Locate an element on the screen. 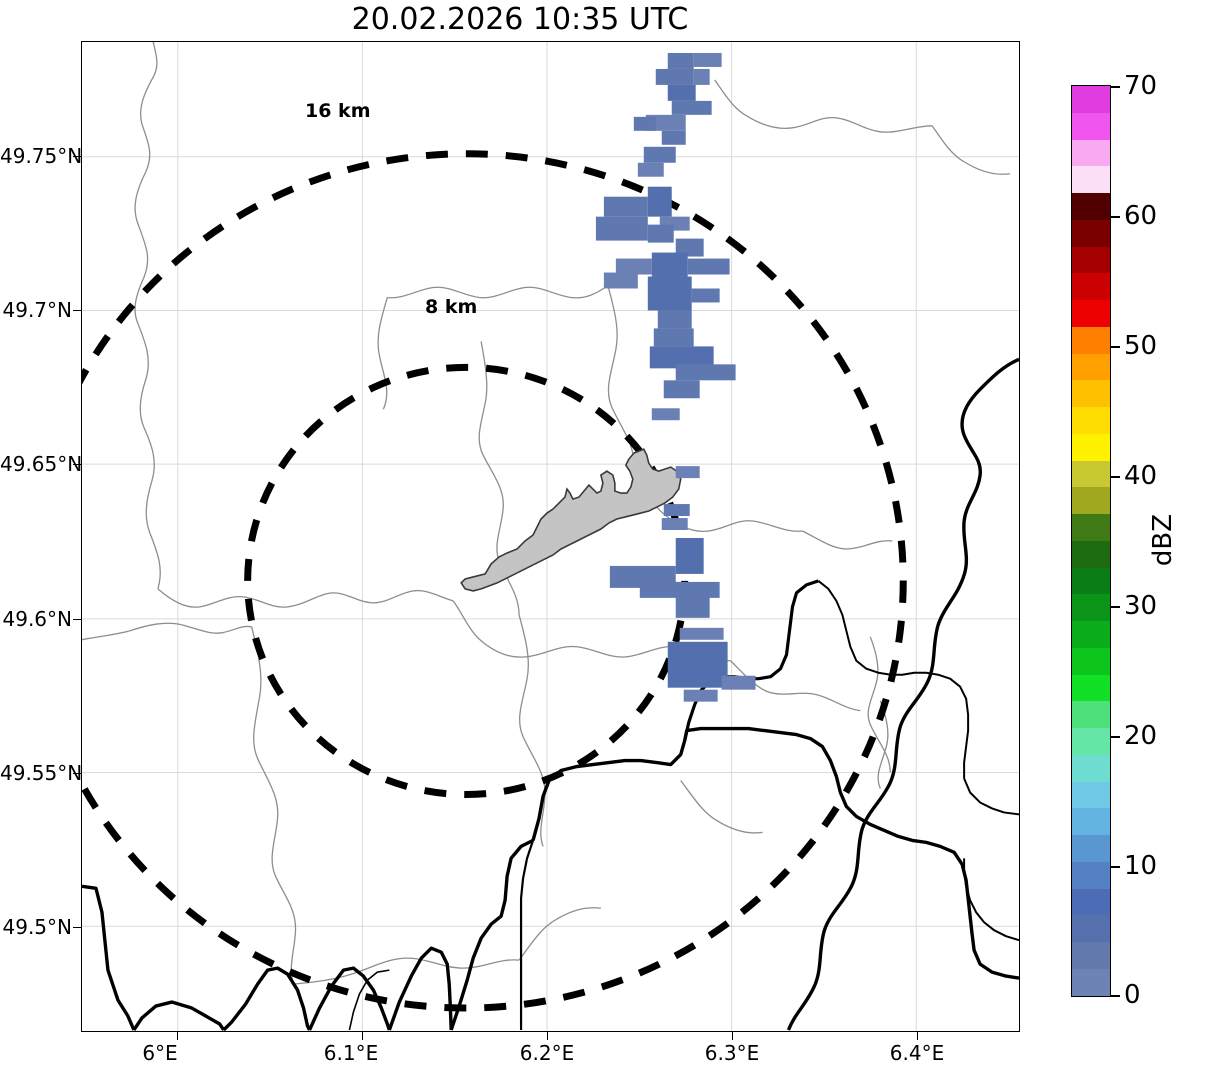  y-axis-label: 49.7°N is located at coordinates (37, 310).